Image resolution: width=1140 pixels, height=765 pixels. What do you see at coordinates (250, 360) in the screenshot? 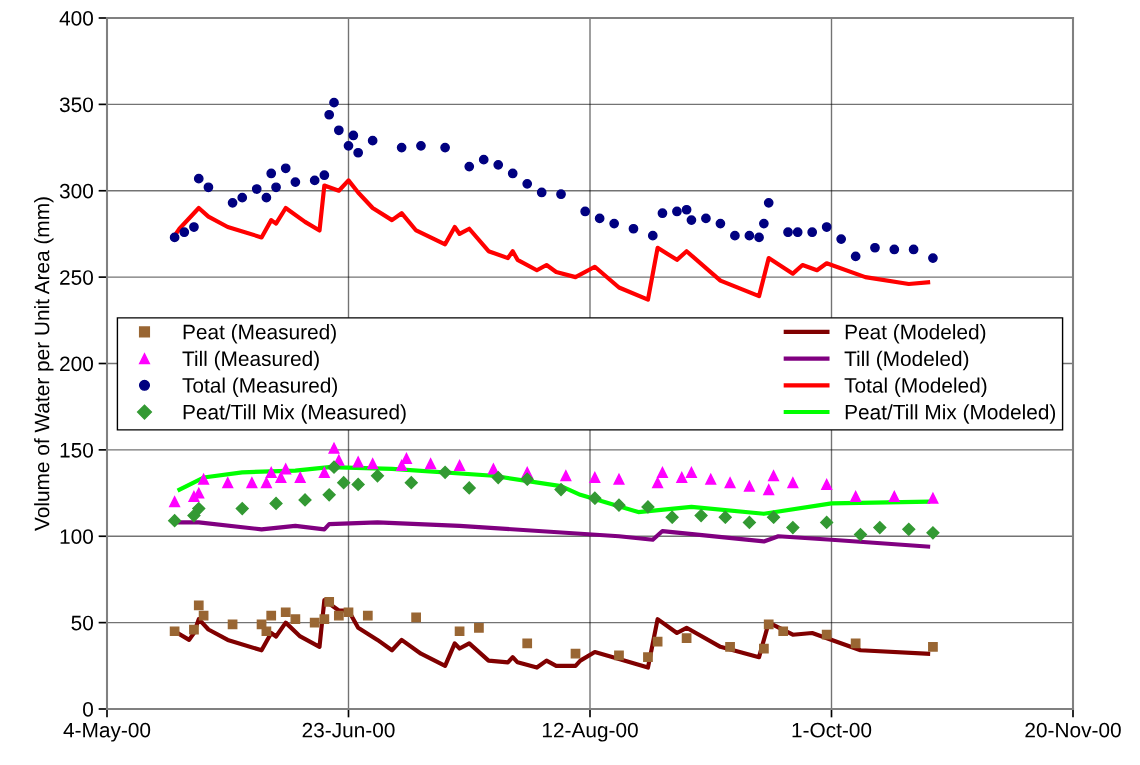
I see `legend-label: Till (Measured)` at bounding box center [250, 360].